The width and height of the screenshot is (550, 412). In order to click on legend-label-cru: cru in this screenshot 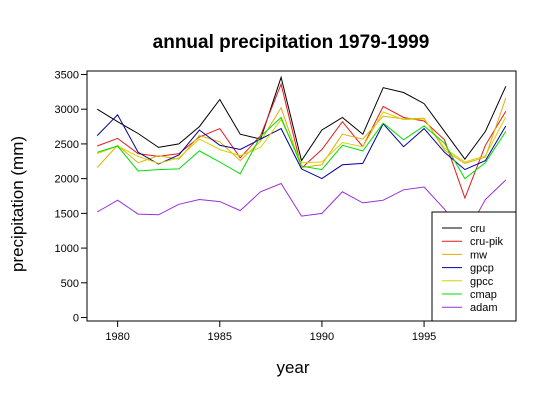, I will do `click(477, 229)`.